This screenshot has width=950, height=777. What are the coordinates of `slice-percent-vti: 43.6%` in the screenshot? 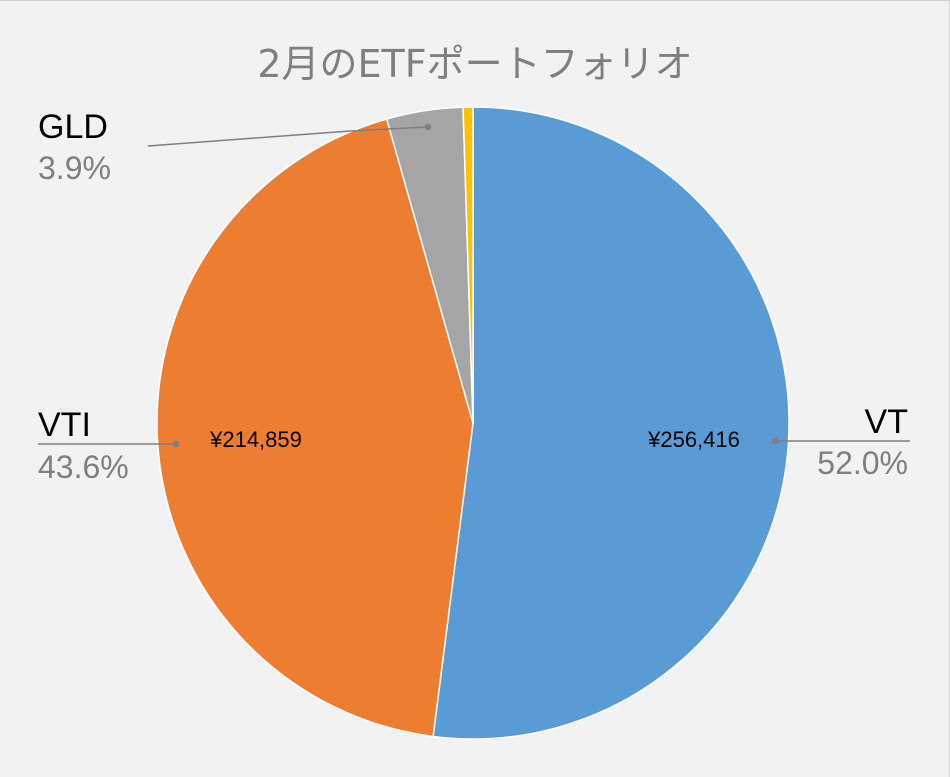 It's located at (83, 467).